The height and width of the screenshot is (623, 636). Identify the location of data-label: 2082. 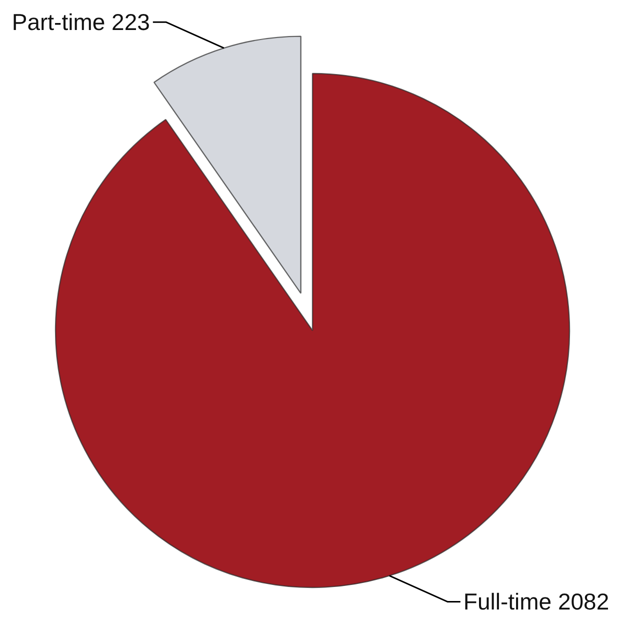
(584, 601).